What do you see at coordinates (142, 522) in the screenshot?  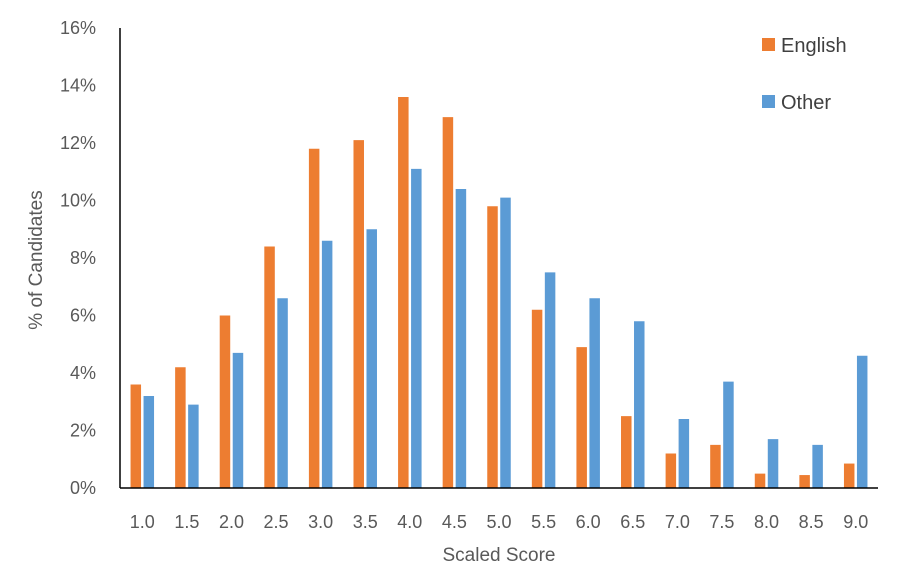 I see `x-tick-label: 1.0` at bounding box center [142, 522].